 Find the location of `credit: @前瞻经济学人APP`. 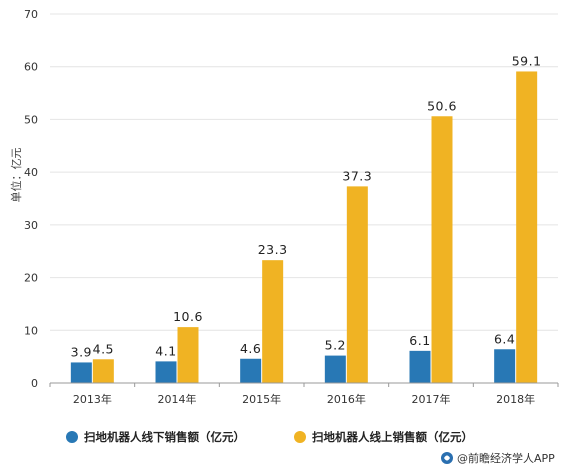

credit: @前瞻经济学人APP is located at coordinates (498, 458).